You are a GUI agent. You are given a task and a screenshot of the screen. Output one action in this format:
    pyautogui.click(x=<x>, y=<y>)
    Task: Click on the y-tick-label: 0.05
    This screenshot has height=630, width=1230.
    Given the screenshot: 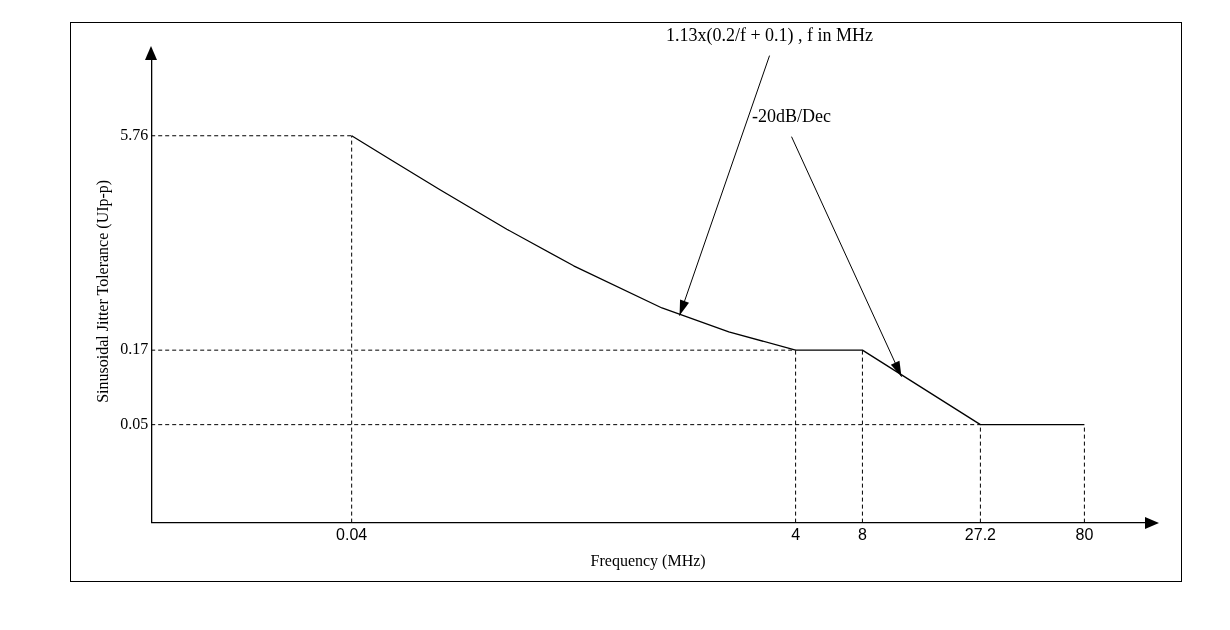 What is the action you would take?
    pyautogui.click(x=134, y=423)
    